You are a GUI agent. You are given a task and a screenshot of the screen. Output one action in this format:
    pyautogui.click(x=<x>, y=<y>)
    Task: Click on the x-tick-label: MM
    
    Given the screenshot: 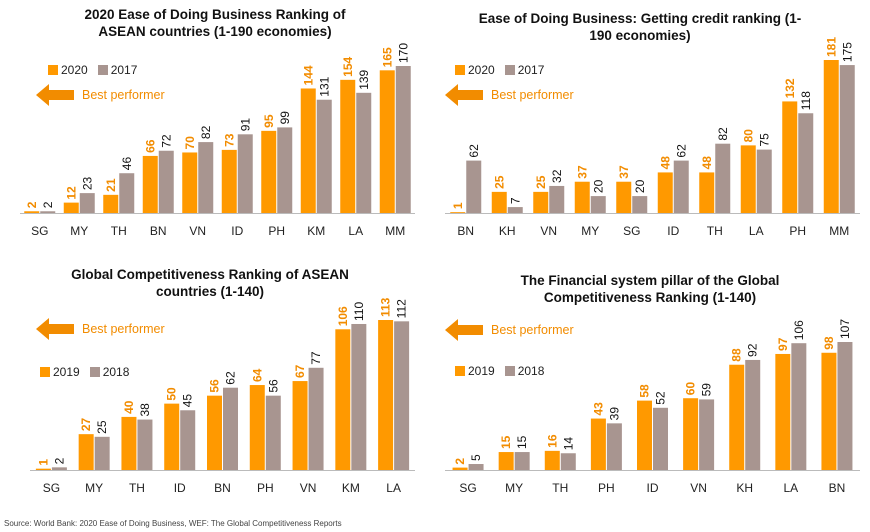 What is the action you would take?
    pyautogui.click(x=395, y=231)
    